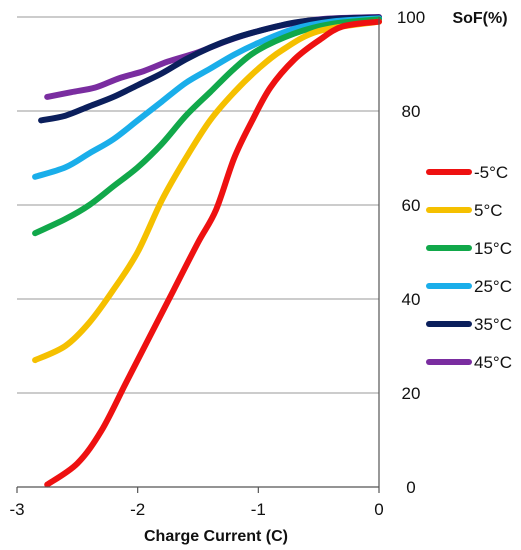 The image size is (521, 550). What do you see at coordinates (137, 509) in the screenshot?
I see `x-tick-label: -2` at bounding box center [137, 509].